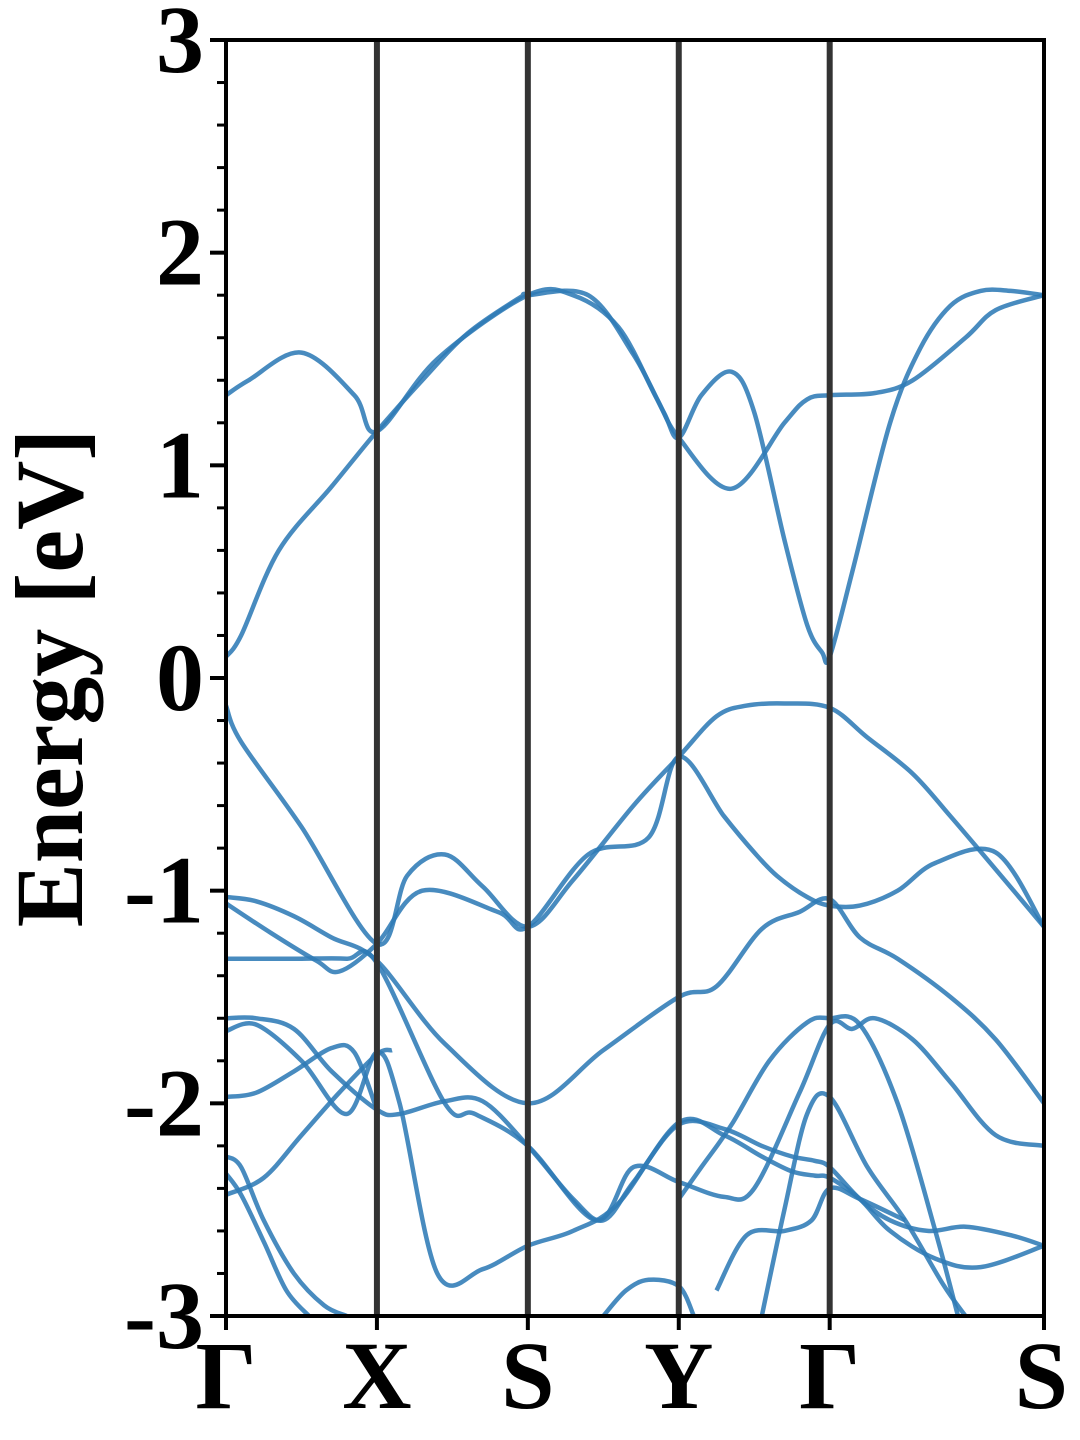 The width and height of the screenshot is (1080, 1440). I want to click on k-point-label: Y, so click(678, 1375).